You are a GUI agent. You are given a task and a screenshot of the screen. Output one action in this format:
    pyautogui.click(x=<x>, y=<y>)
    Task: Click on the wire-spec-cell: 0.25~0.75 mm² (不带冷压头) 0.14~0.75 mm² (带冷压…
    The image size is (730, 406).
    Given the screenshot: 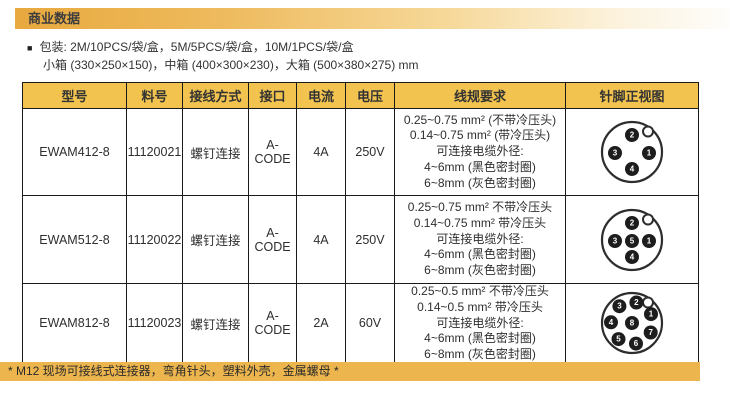 What is the action you would take?
    pyautogui.click(x=480, y=152)
    